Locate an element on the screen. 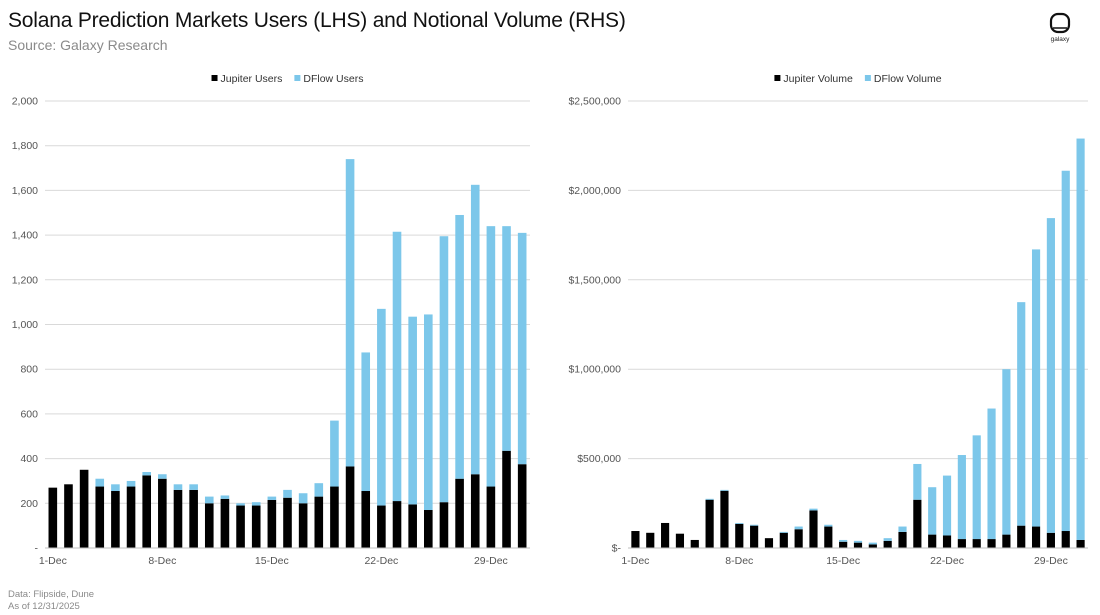 The height and width of the screenshot is (615, 1100). users-legend: Jupiter Users DFlow Users is located at coordinates (287, 79).